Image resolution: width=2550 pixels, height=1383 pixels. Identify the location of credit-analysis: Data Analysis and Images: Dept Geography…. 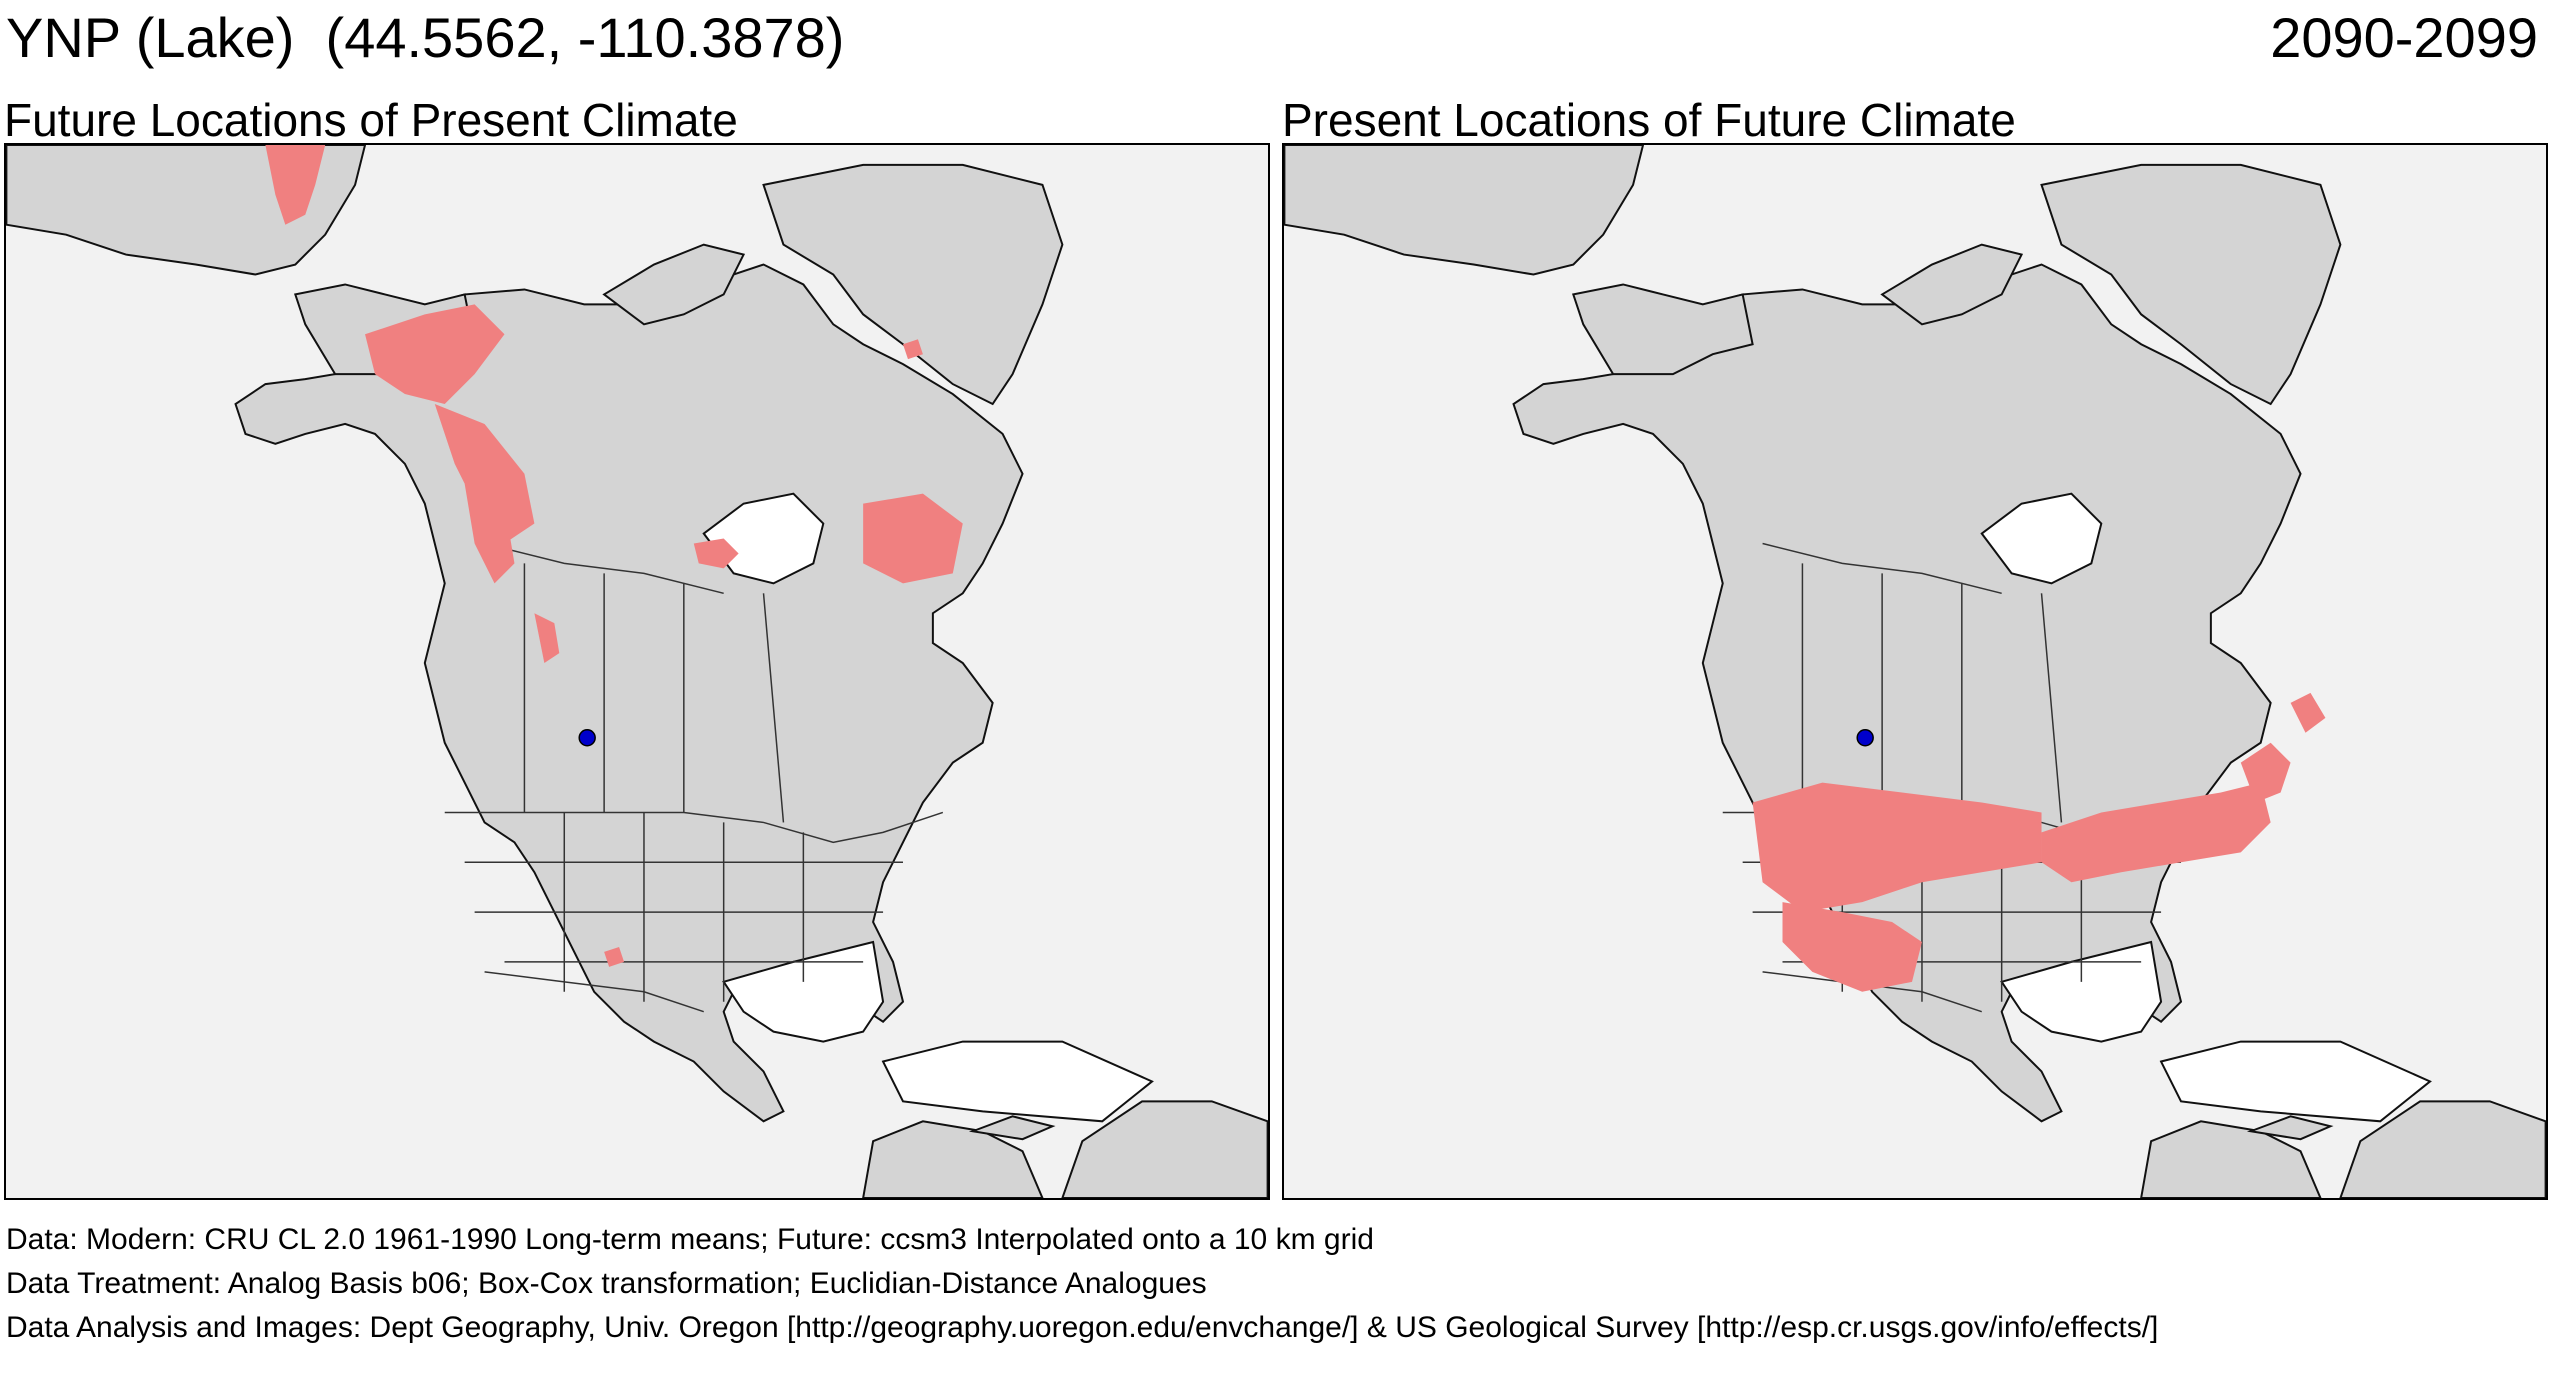
(1082, 1327).